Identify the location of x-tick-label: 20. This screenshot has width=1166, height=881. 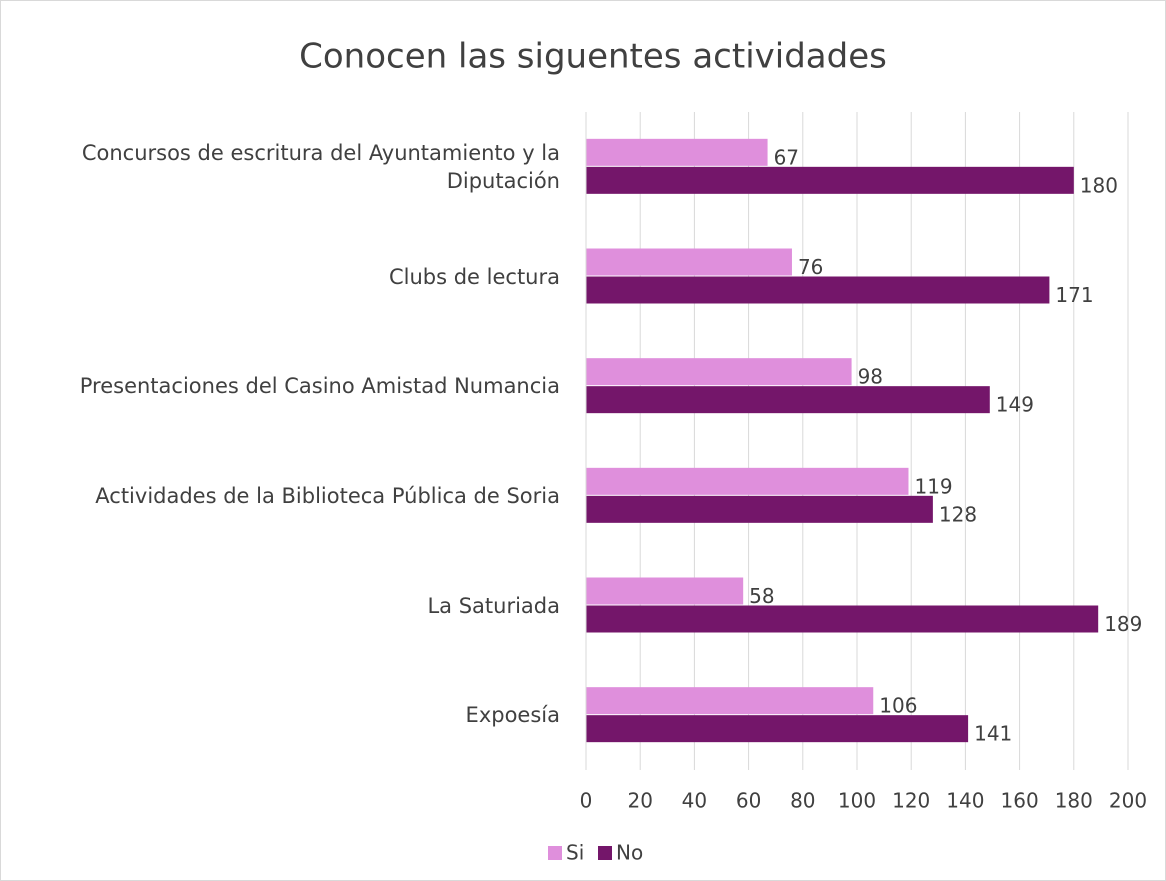
(639, 801).